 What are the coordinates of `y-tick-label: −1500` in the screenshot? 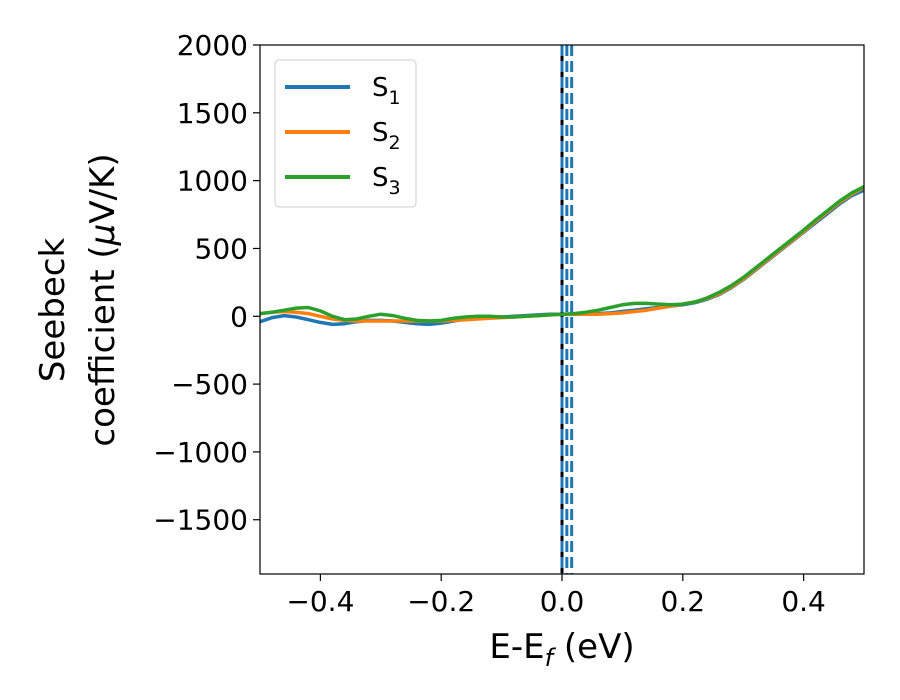 It's located at (200, 520).